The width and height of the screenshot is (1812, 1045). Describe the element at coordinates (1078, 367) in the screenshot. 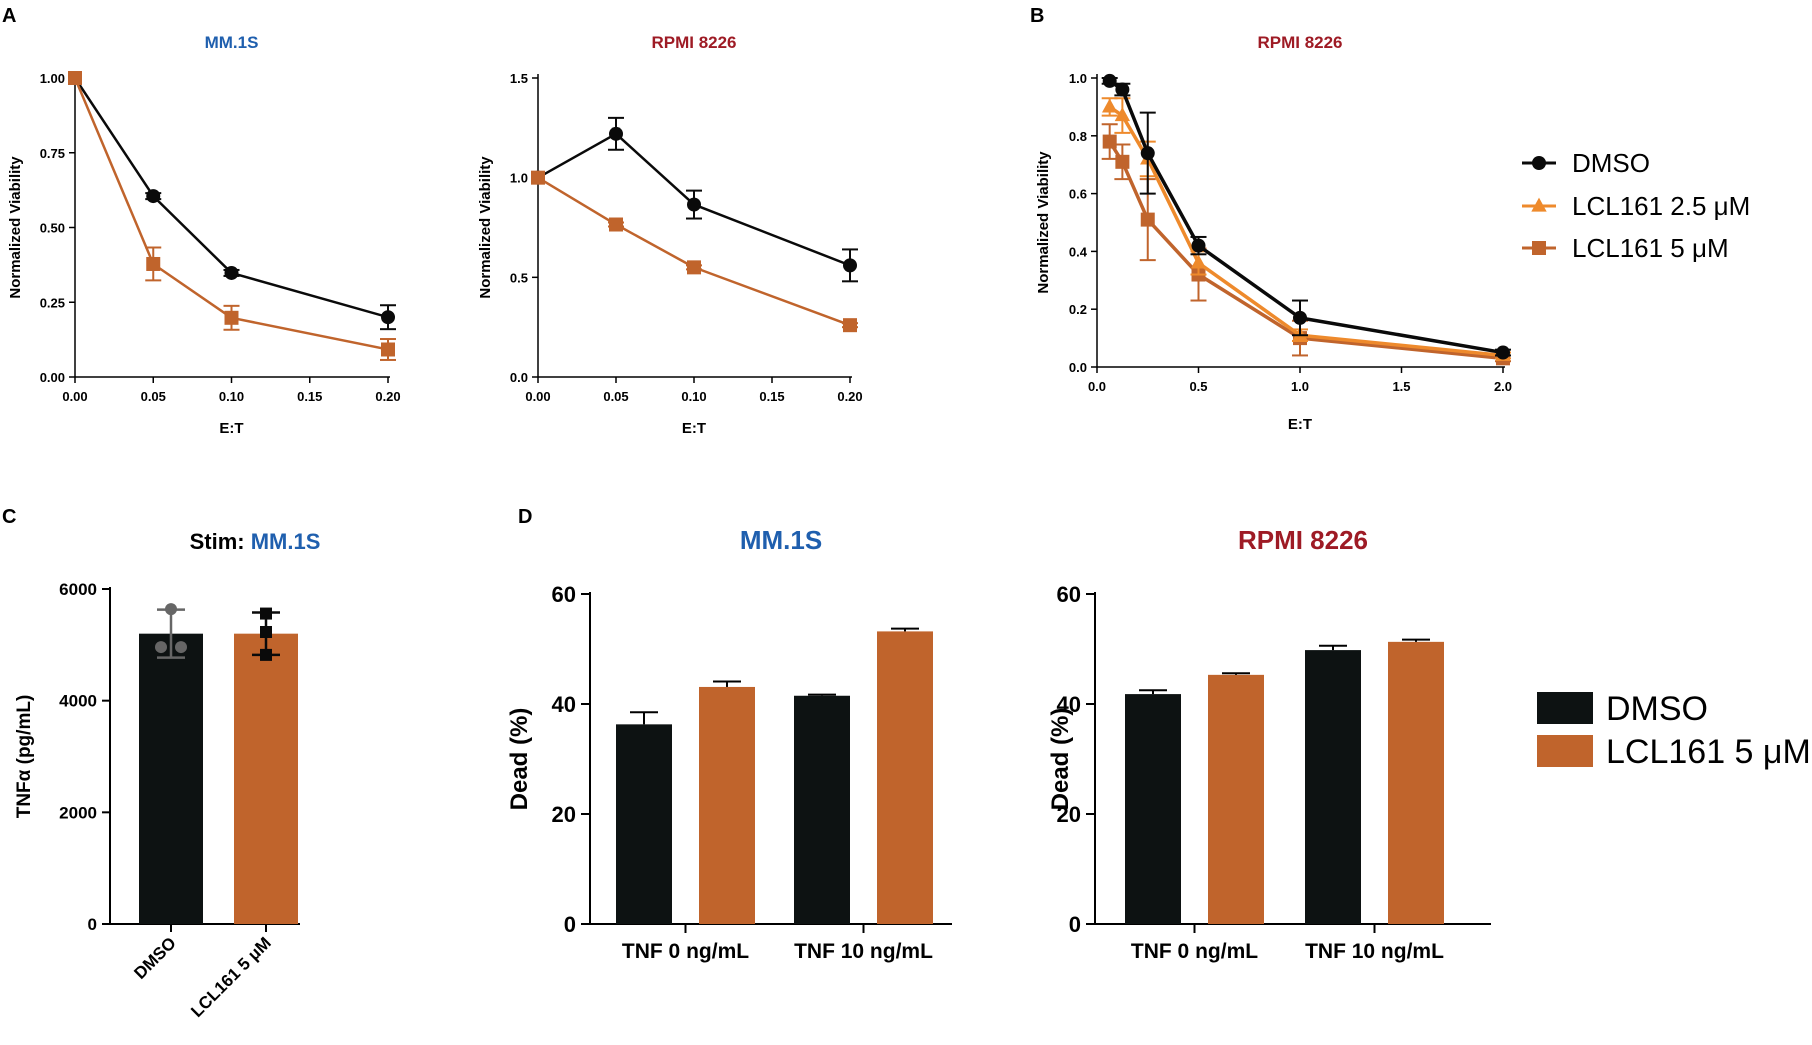

I see `y-tick-label: 0.0` at that location.